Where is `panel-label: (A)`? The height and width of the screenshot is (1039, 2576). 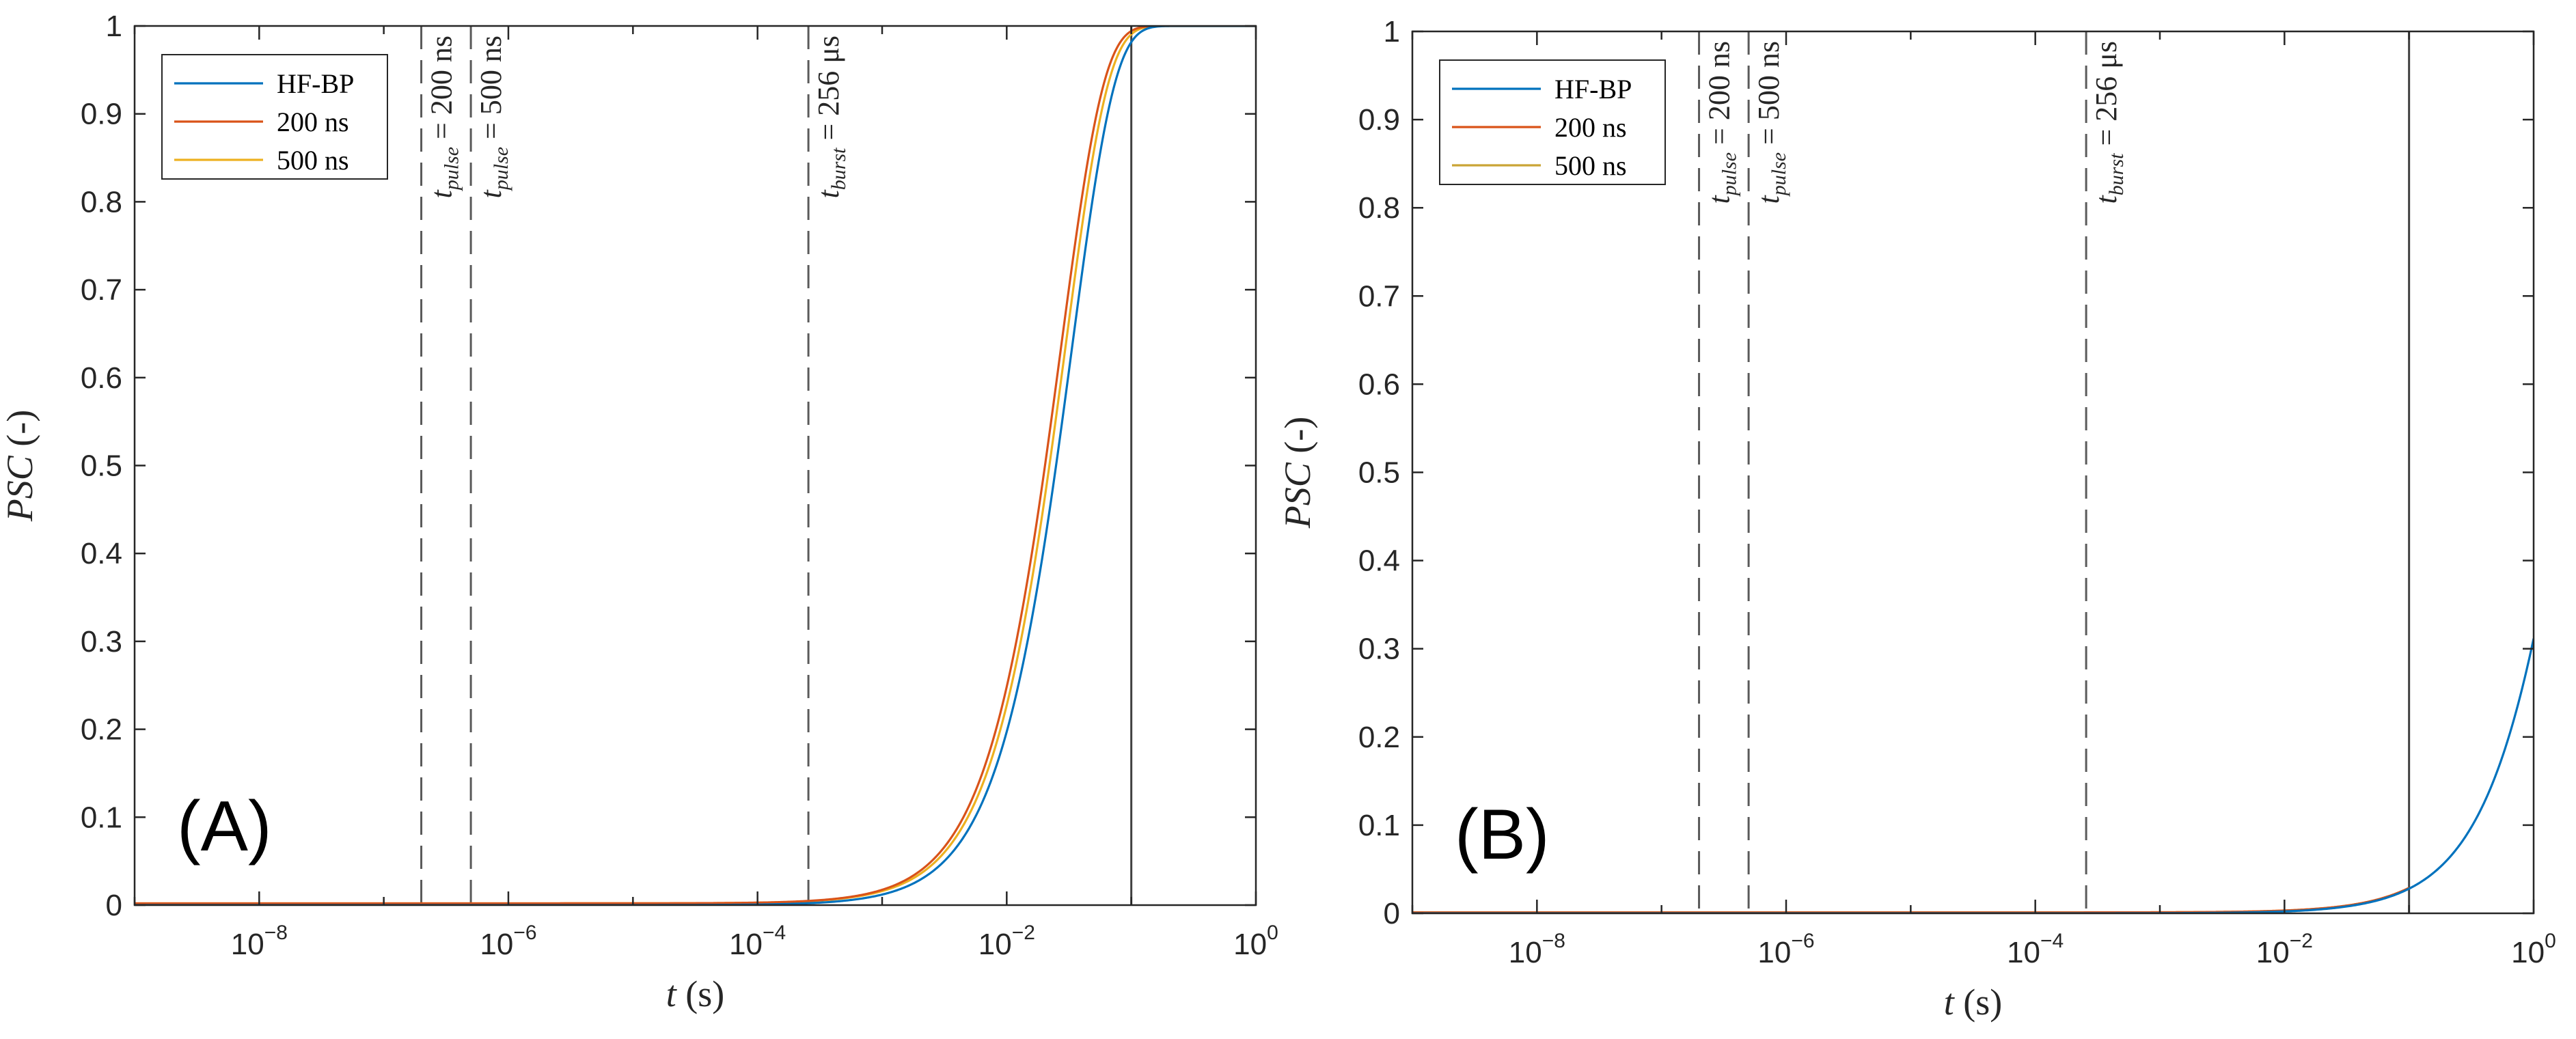 panel-label: (A) is located at coordinates (224, 826).